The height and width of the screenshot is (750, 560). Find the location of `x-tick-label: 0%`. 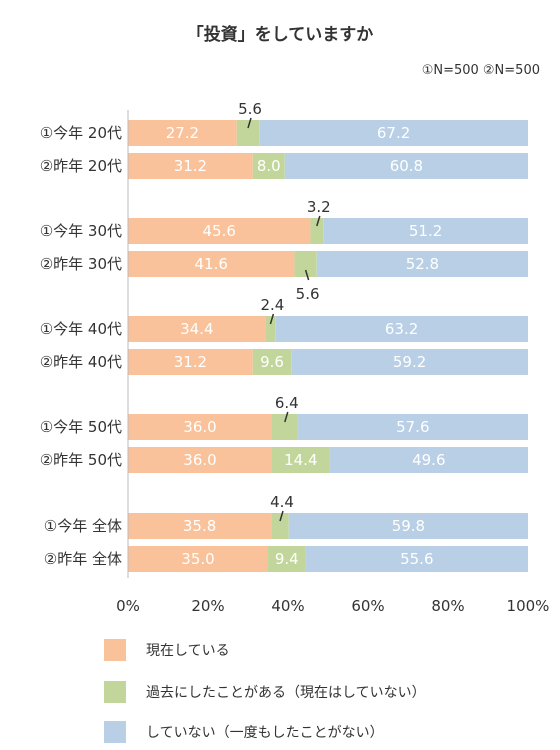

x-tick-label: 0% is located at coordinates (128, 606).